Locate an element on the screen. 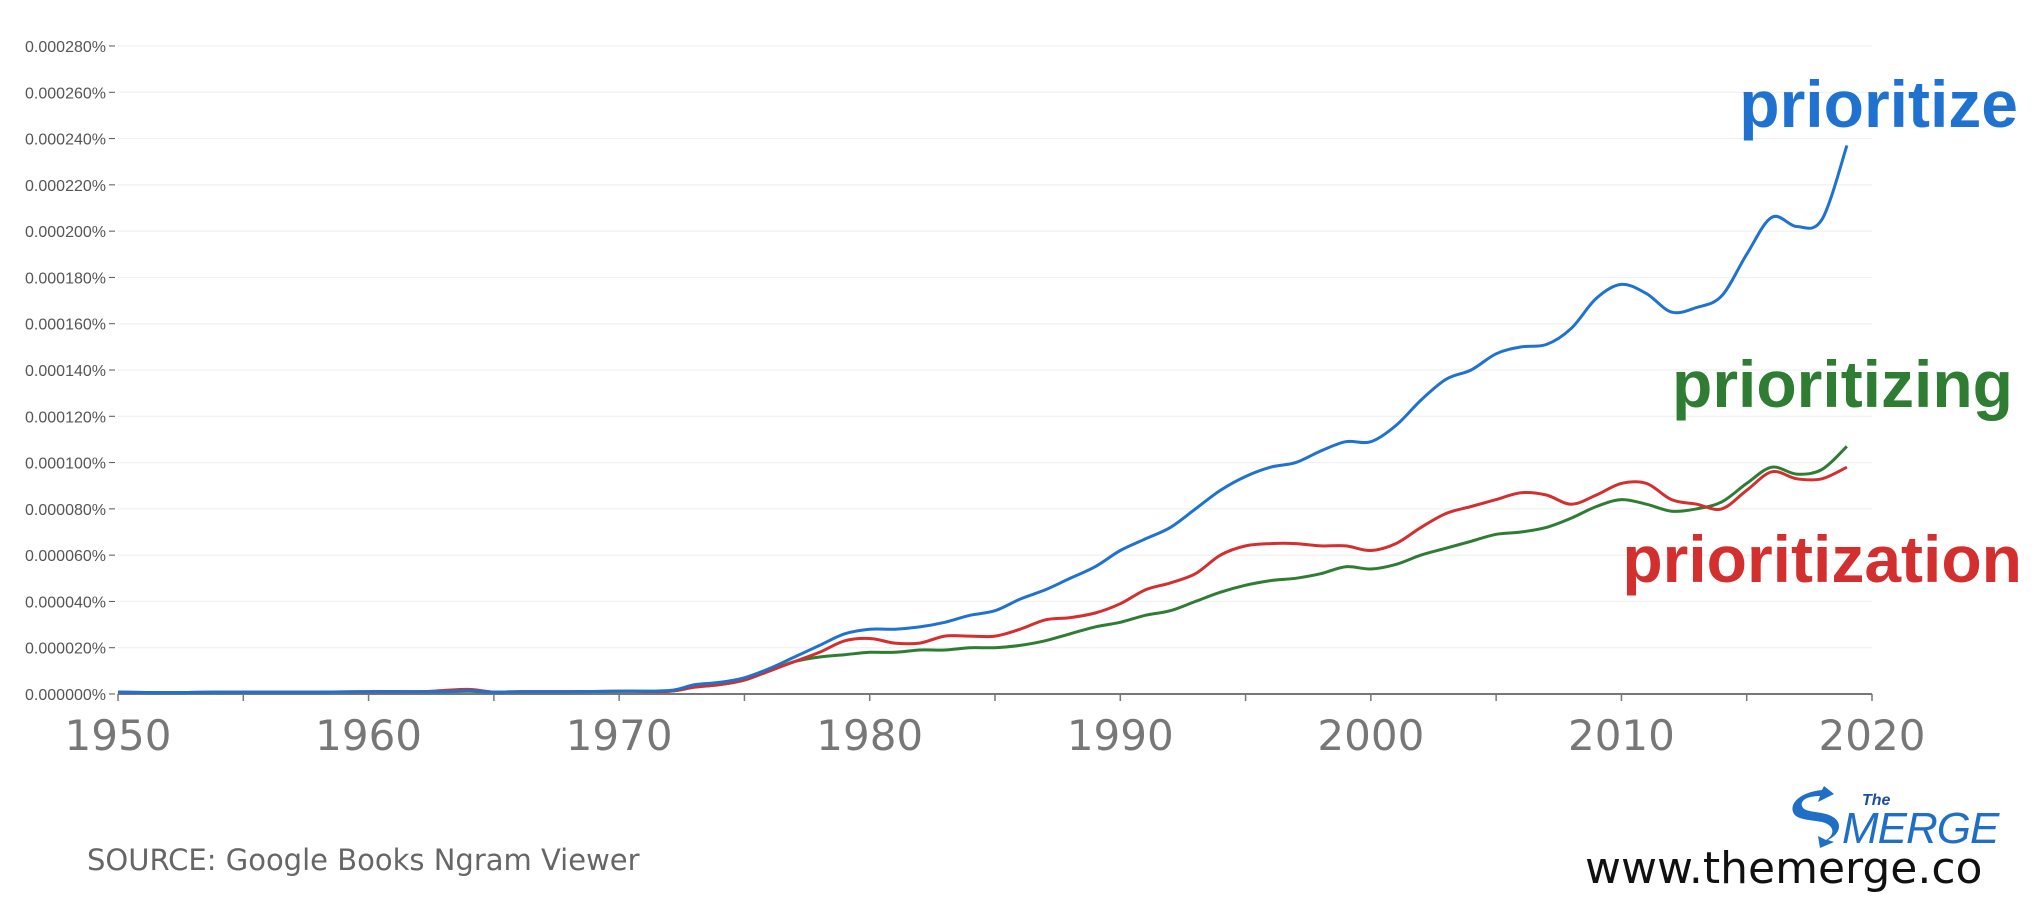  swoosh-icon is located at coordinates (1816, 817).